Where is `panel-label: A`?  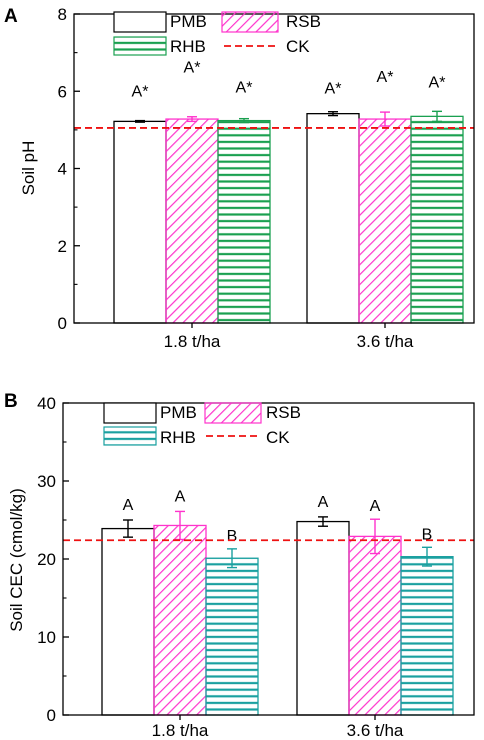 panel-label: A is located at coordinates (11, 16).